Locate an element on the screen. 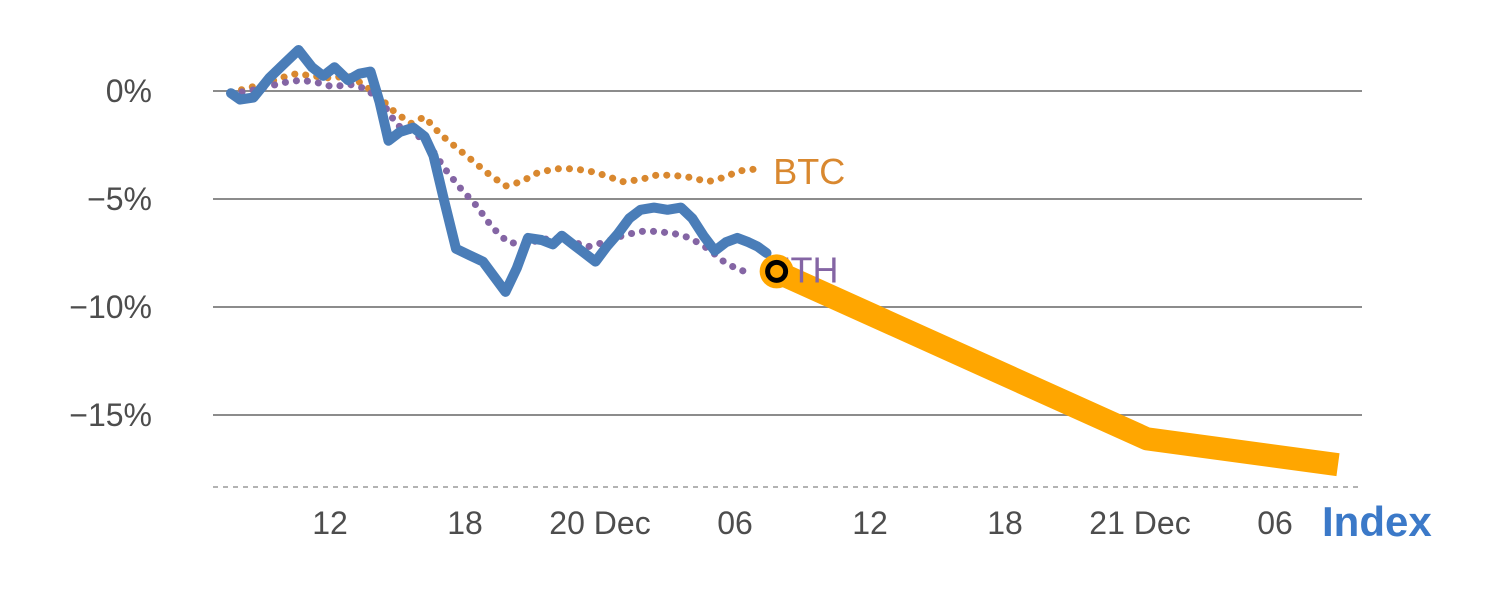  y-tick-label: −15% is located at coordinates (110, 415).